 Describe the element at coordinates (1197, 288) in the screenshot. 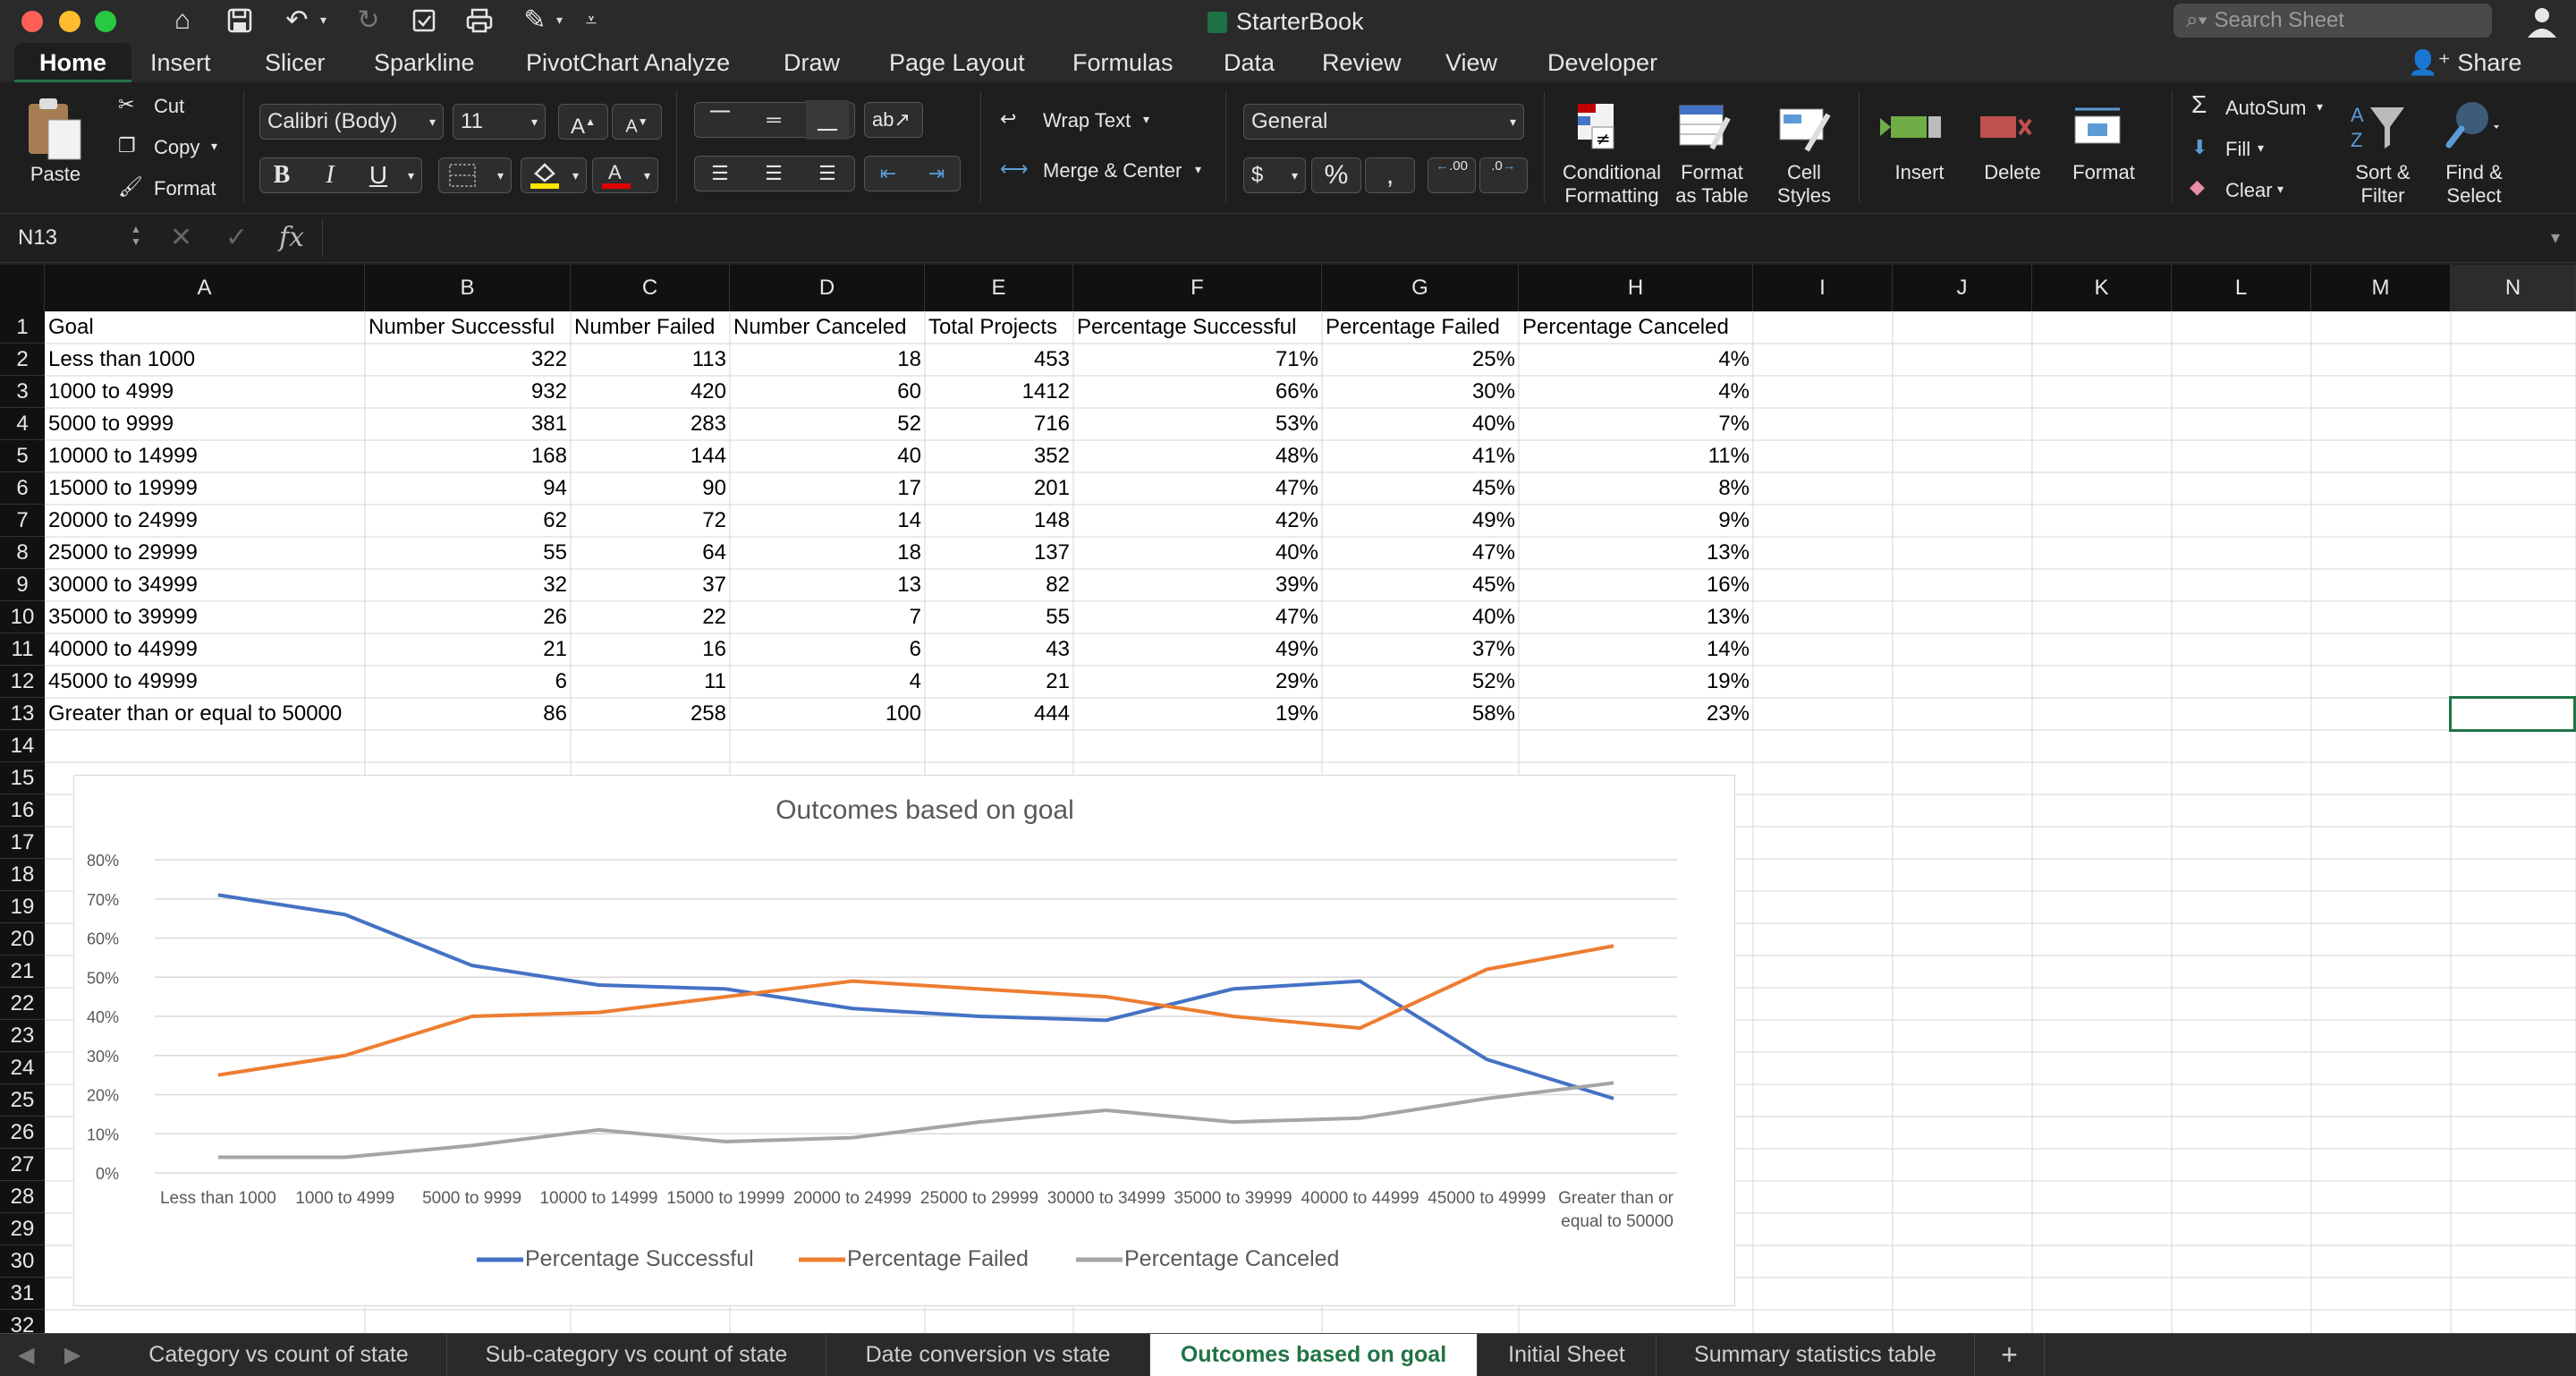

I see `column-header-f: F` at that location.